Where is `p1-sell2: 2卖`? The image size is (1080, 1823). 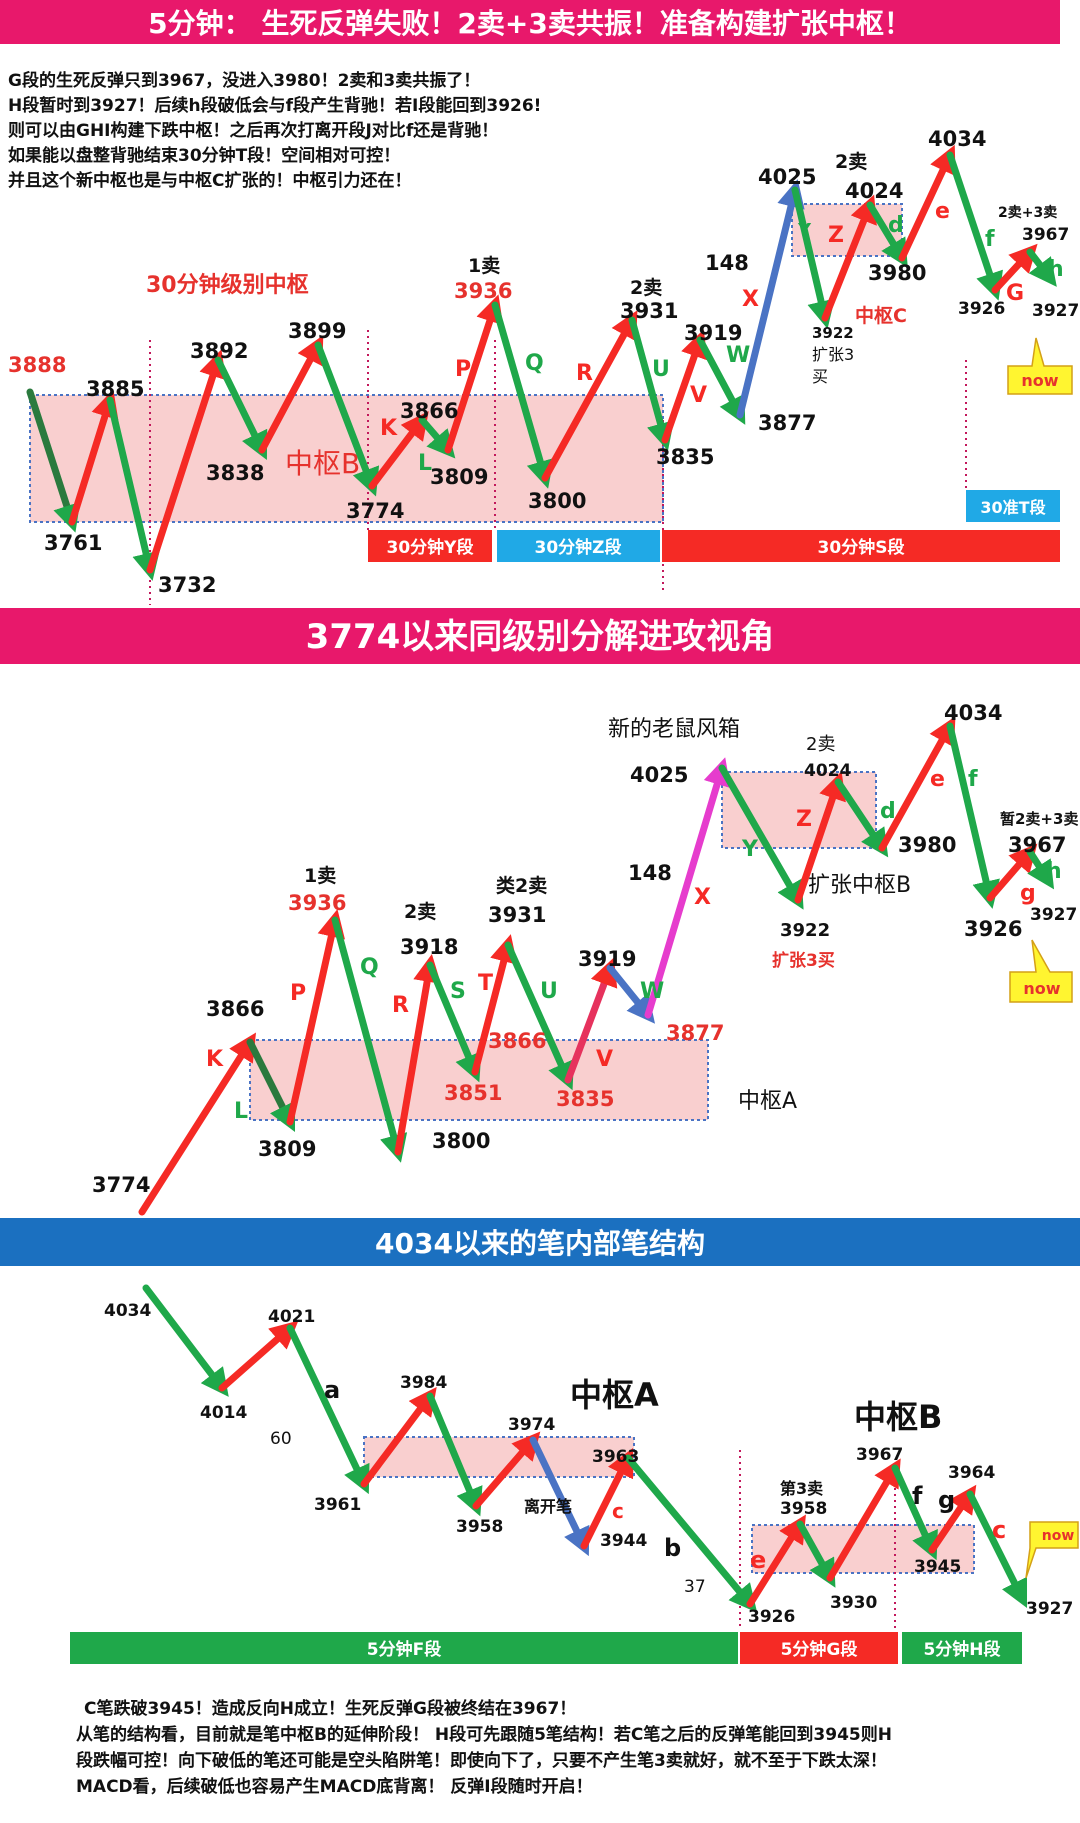
p1-sell2: 2卖 is located at coordinates (646, 288).